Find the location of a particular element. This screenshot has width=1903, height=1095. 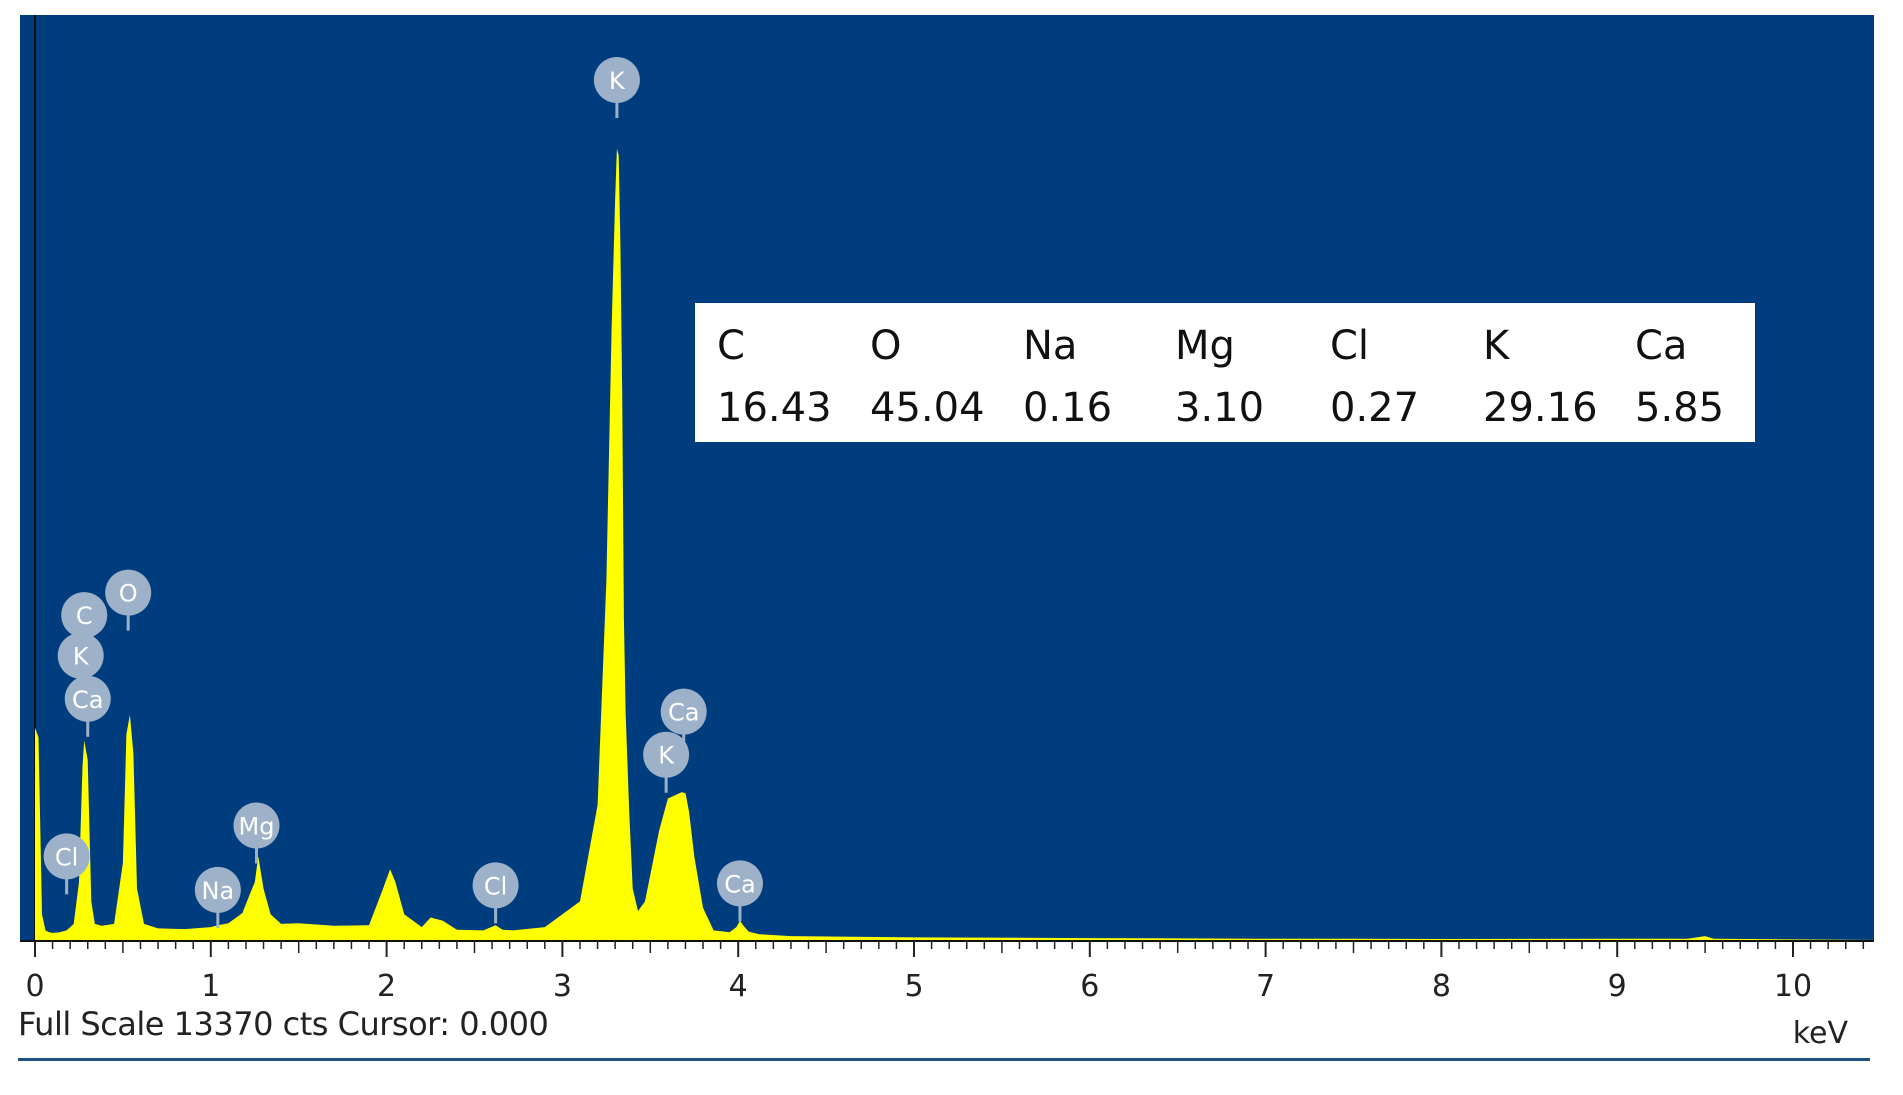

peak-marker-o: O is located at coordinates (128, 600).